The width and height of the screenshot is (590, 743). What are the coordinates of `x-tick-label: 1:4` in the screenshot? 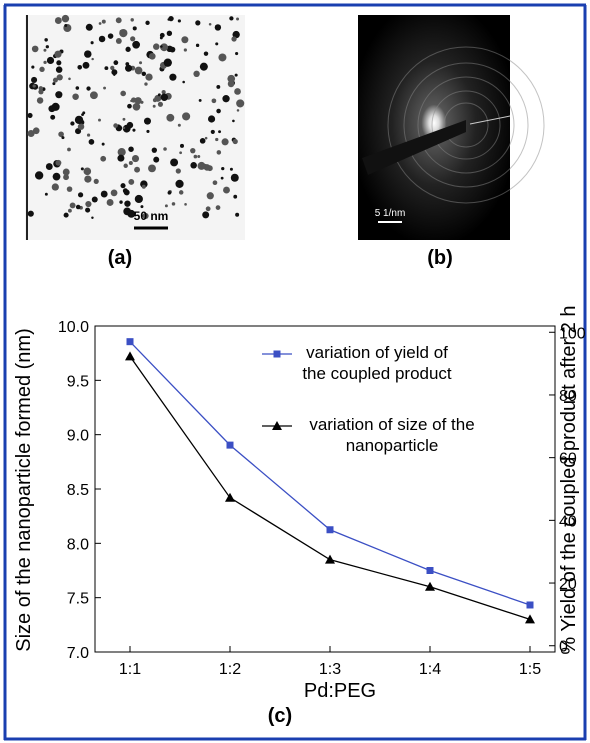 It's located at (430, 669).